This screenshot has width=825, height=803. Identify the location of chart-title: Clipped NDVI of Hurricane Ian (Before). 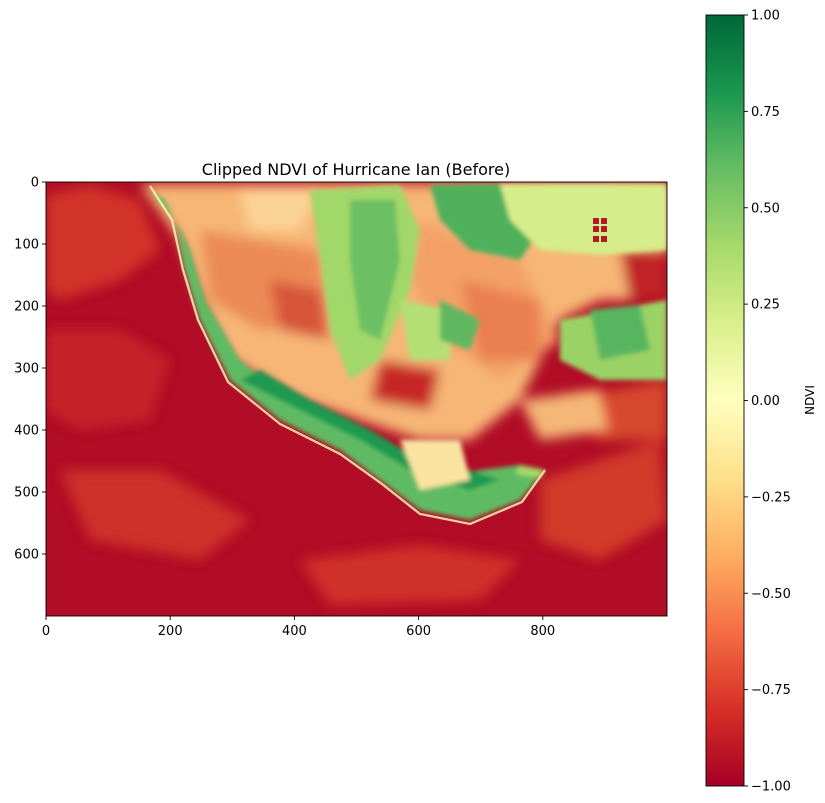
(356, 169).